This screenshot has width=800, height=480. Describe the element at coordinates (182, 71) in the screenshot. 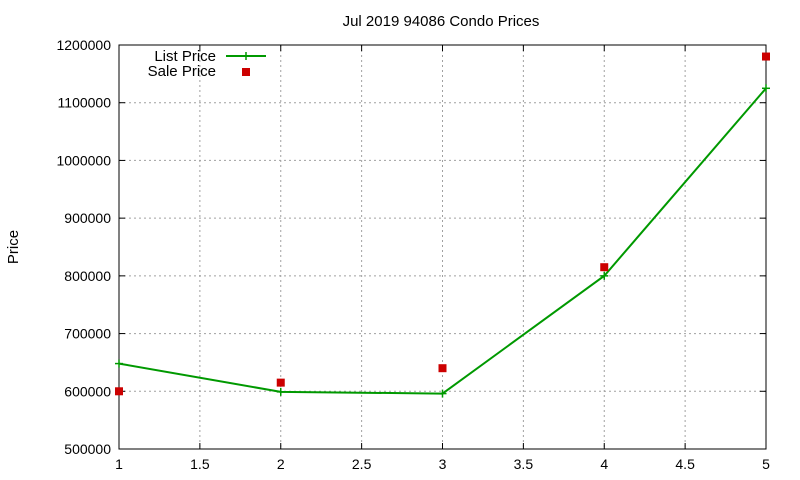

I see `legend-label-sale-price: Sale Price` at that location.